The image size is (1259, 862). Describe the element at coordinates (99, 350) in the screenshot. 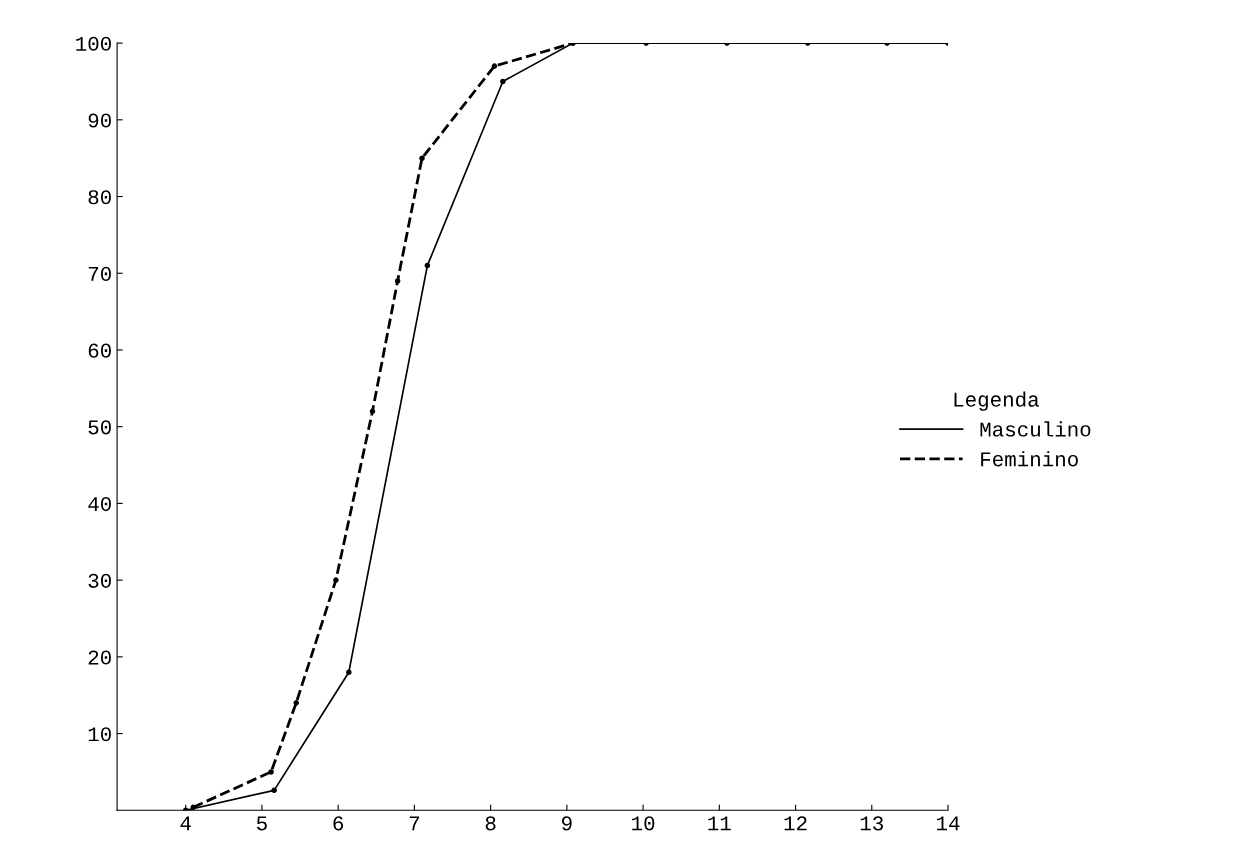

I see `y-tick-label: 60` at that location.